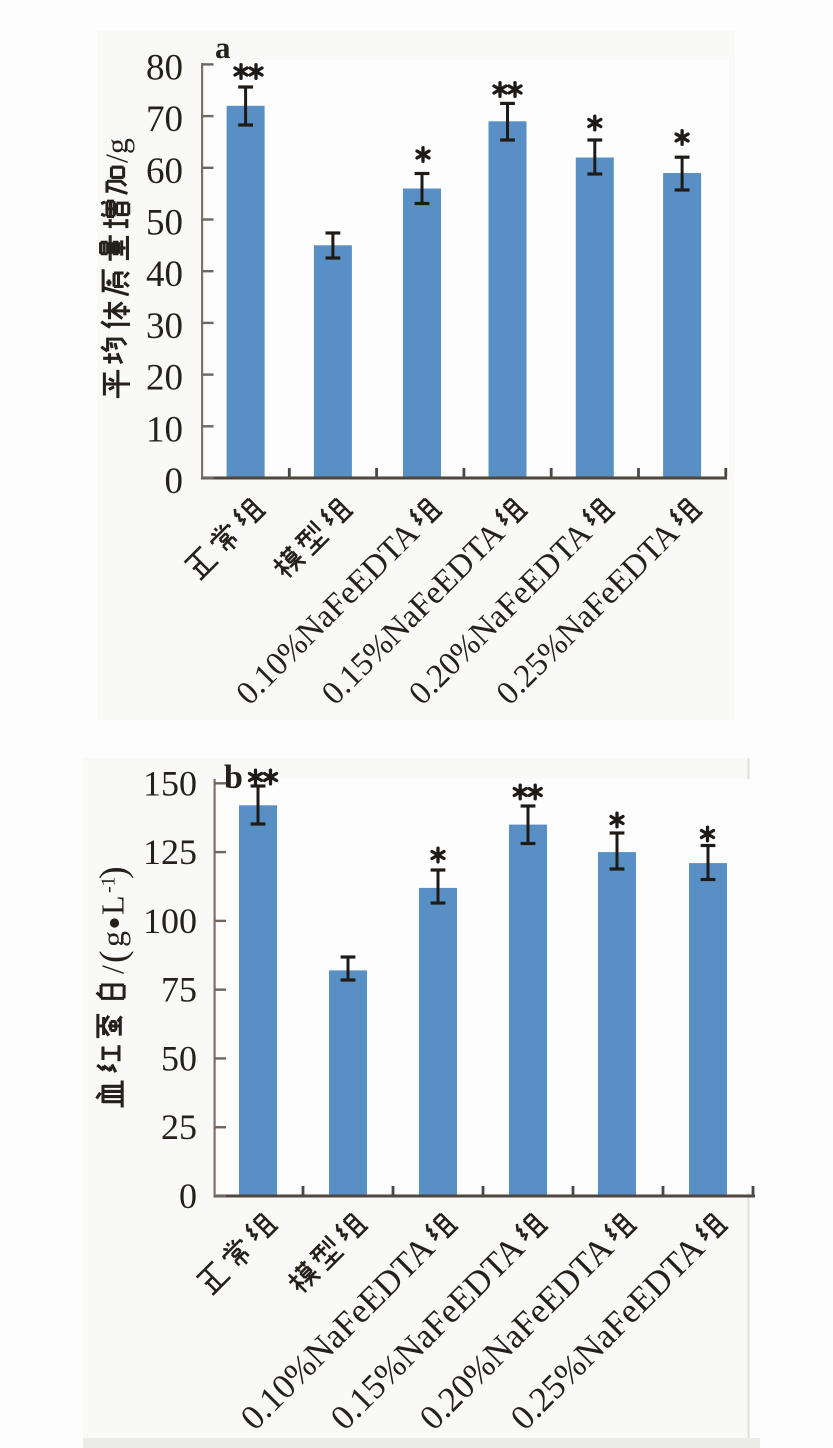 The width and height of the screenshot is (833, 1448). What do you see at coordinates (164, 171) in the screenshot?
I see `svg-text: 60` at bounding box center [164, 171].